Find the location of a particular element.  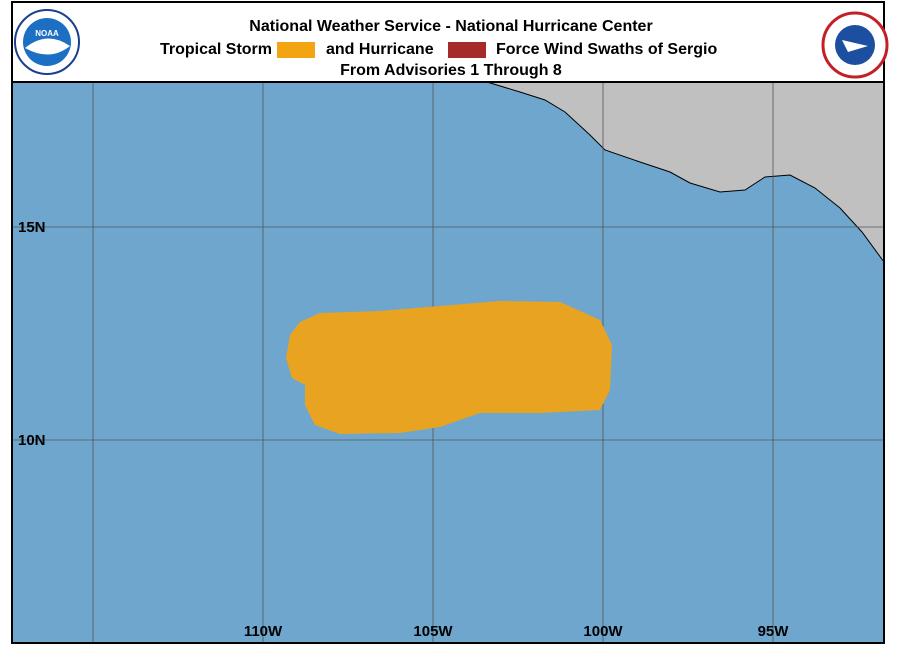

lat-label: 10N is located at coordinates (32, 440).